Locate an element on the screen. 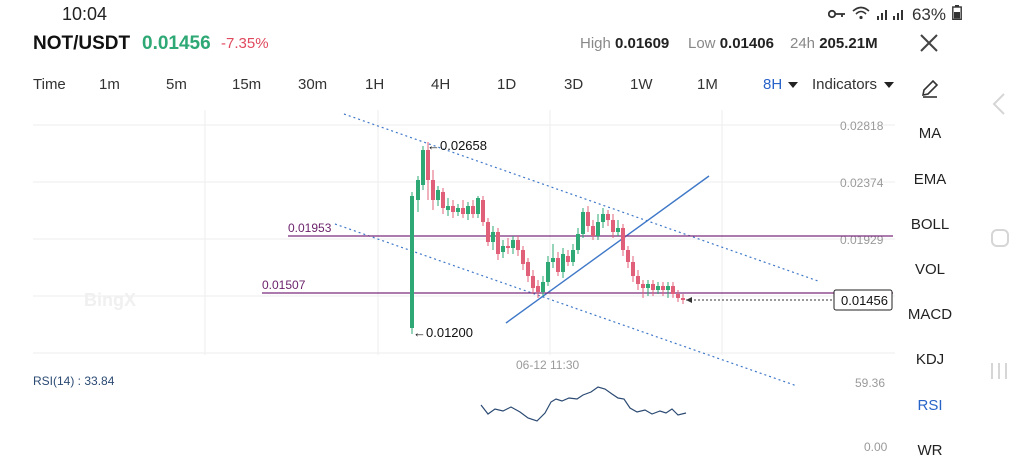 This screenshot has height=472, width=1024. price-axis-label: 0.02818 is located at coordinates (862, 126).